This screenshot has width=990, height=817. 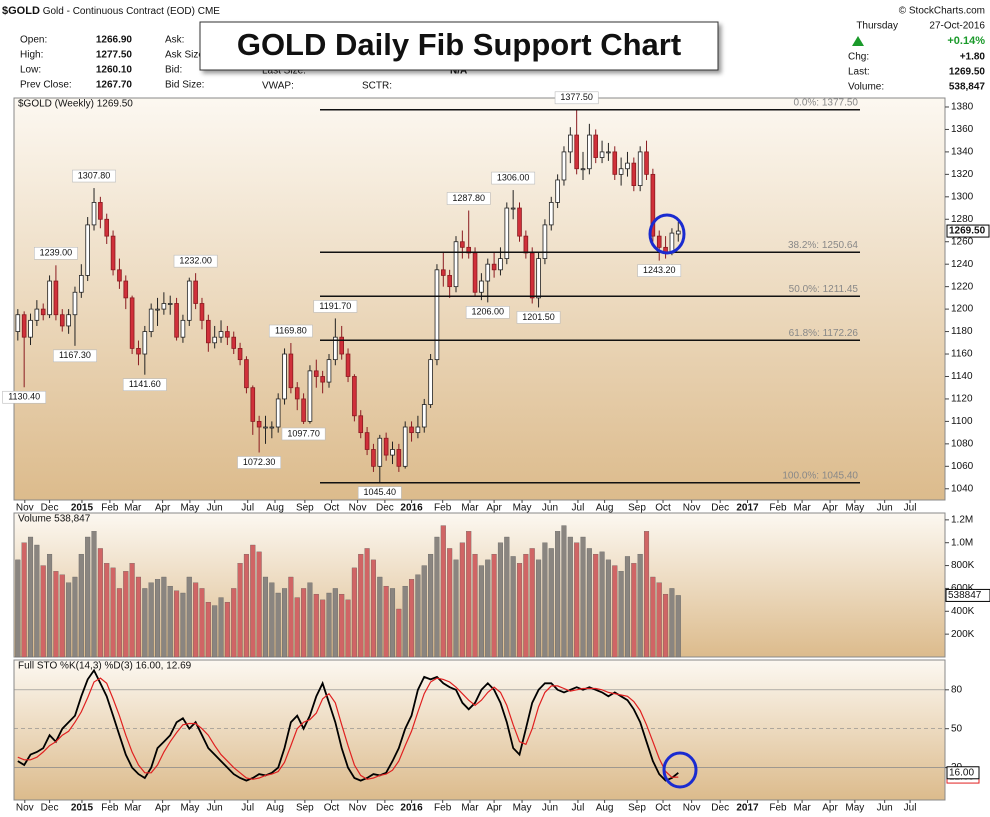 What do you see at coordinates (680, 770) in the screenshot?
I see `highlight-circle` at bounding box center [680, 770].